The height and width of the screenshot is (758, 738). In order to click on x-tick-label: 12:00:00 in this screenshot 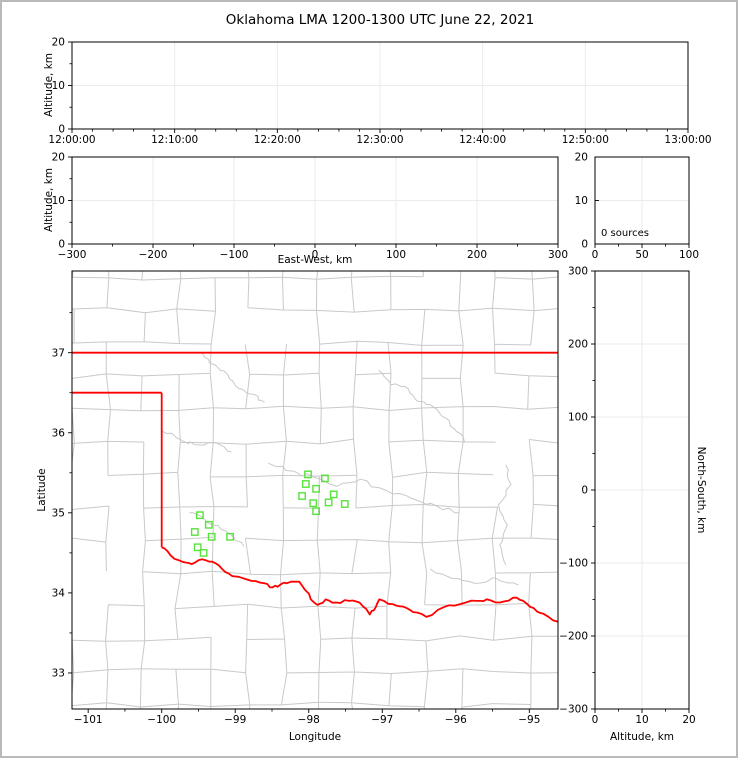, I will do `click(71, 140)`.